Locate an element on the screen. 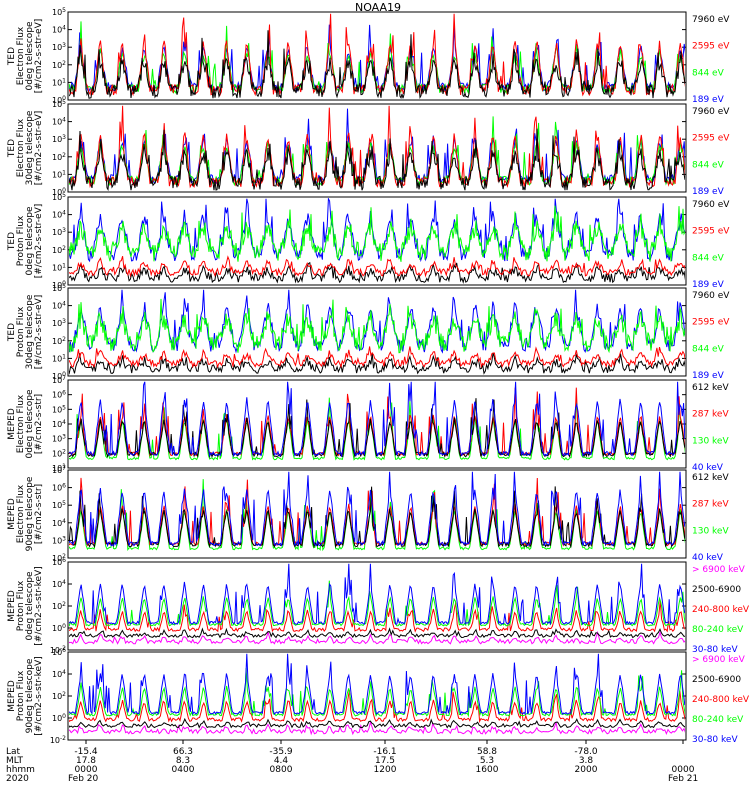  panel-1-ylabel-line-1: TED is located at coordinates (12, 56).